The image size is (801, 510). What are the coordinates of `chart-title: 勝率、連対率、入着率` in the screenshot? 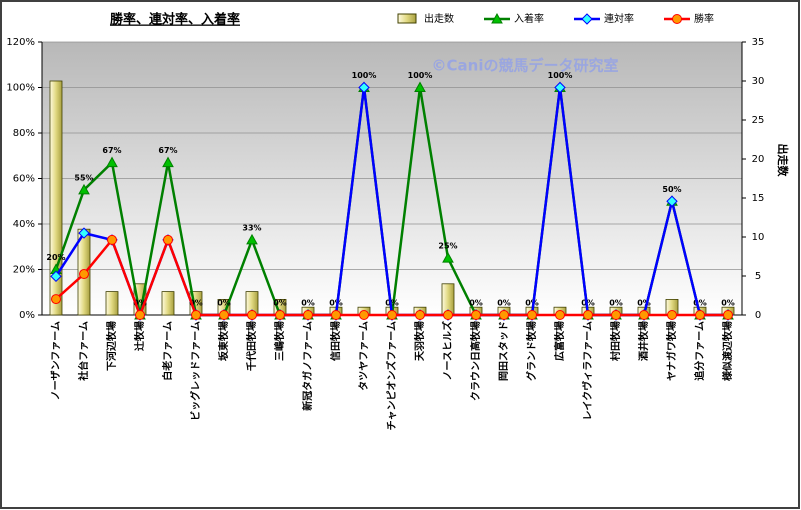 It's located at (175, 20).